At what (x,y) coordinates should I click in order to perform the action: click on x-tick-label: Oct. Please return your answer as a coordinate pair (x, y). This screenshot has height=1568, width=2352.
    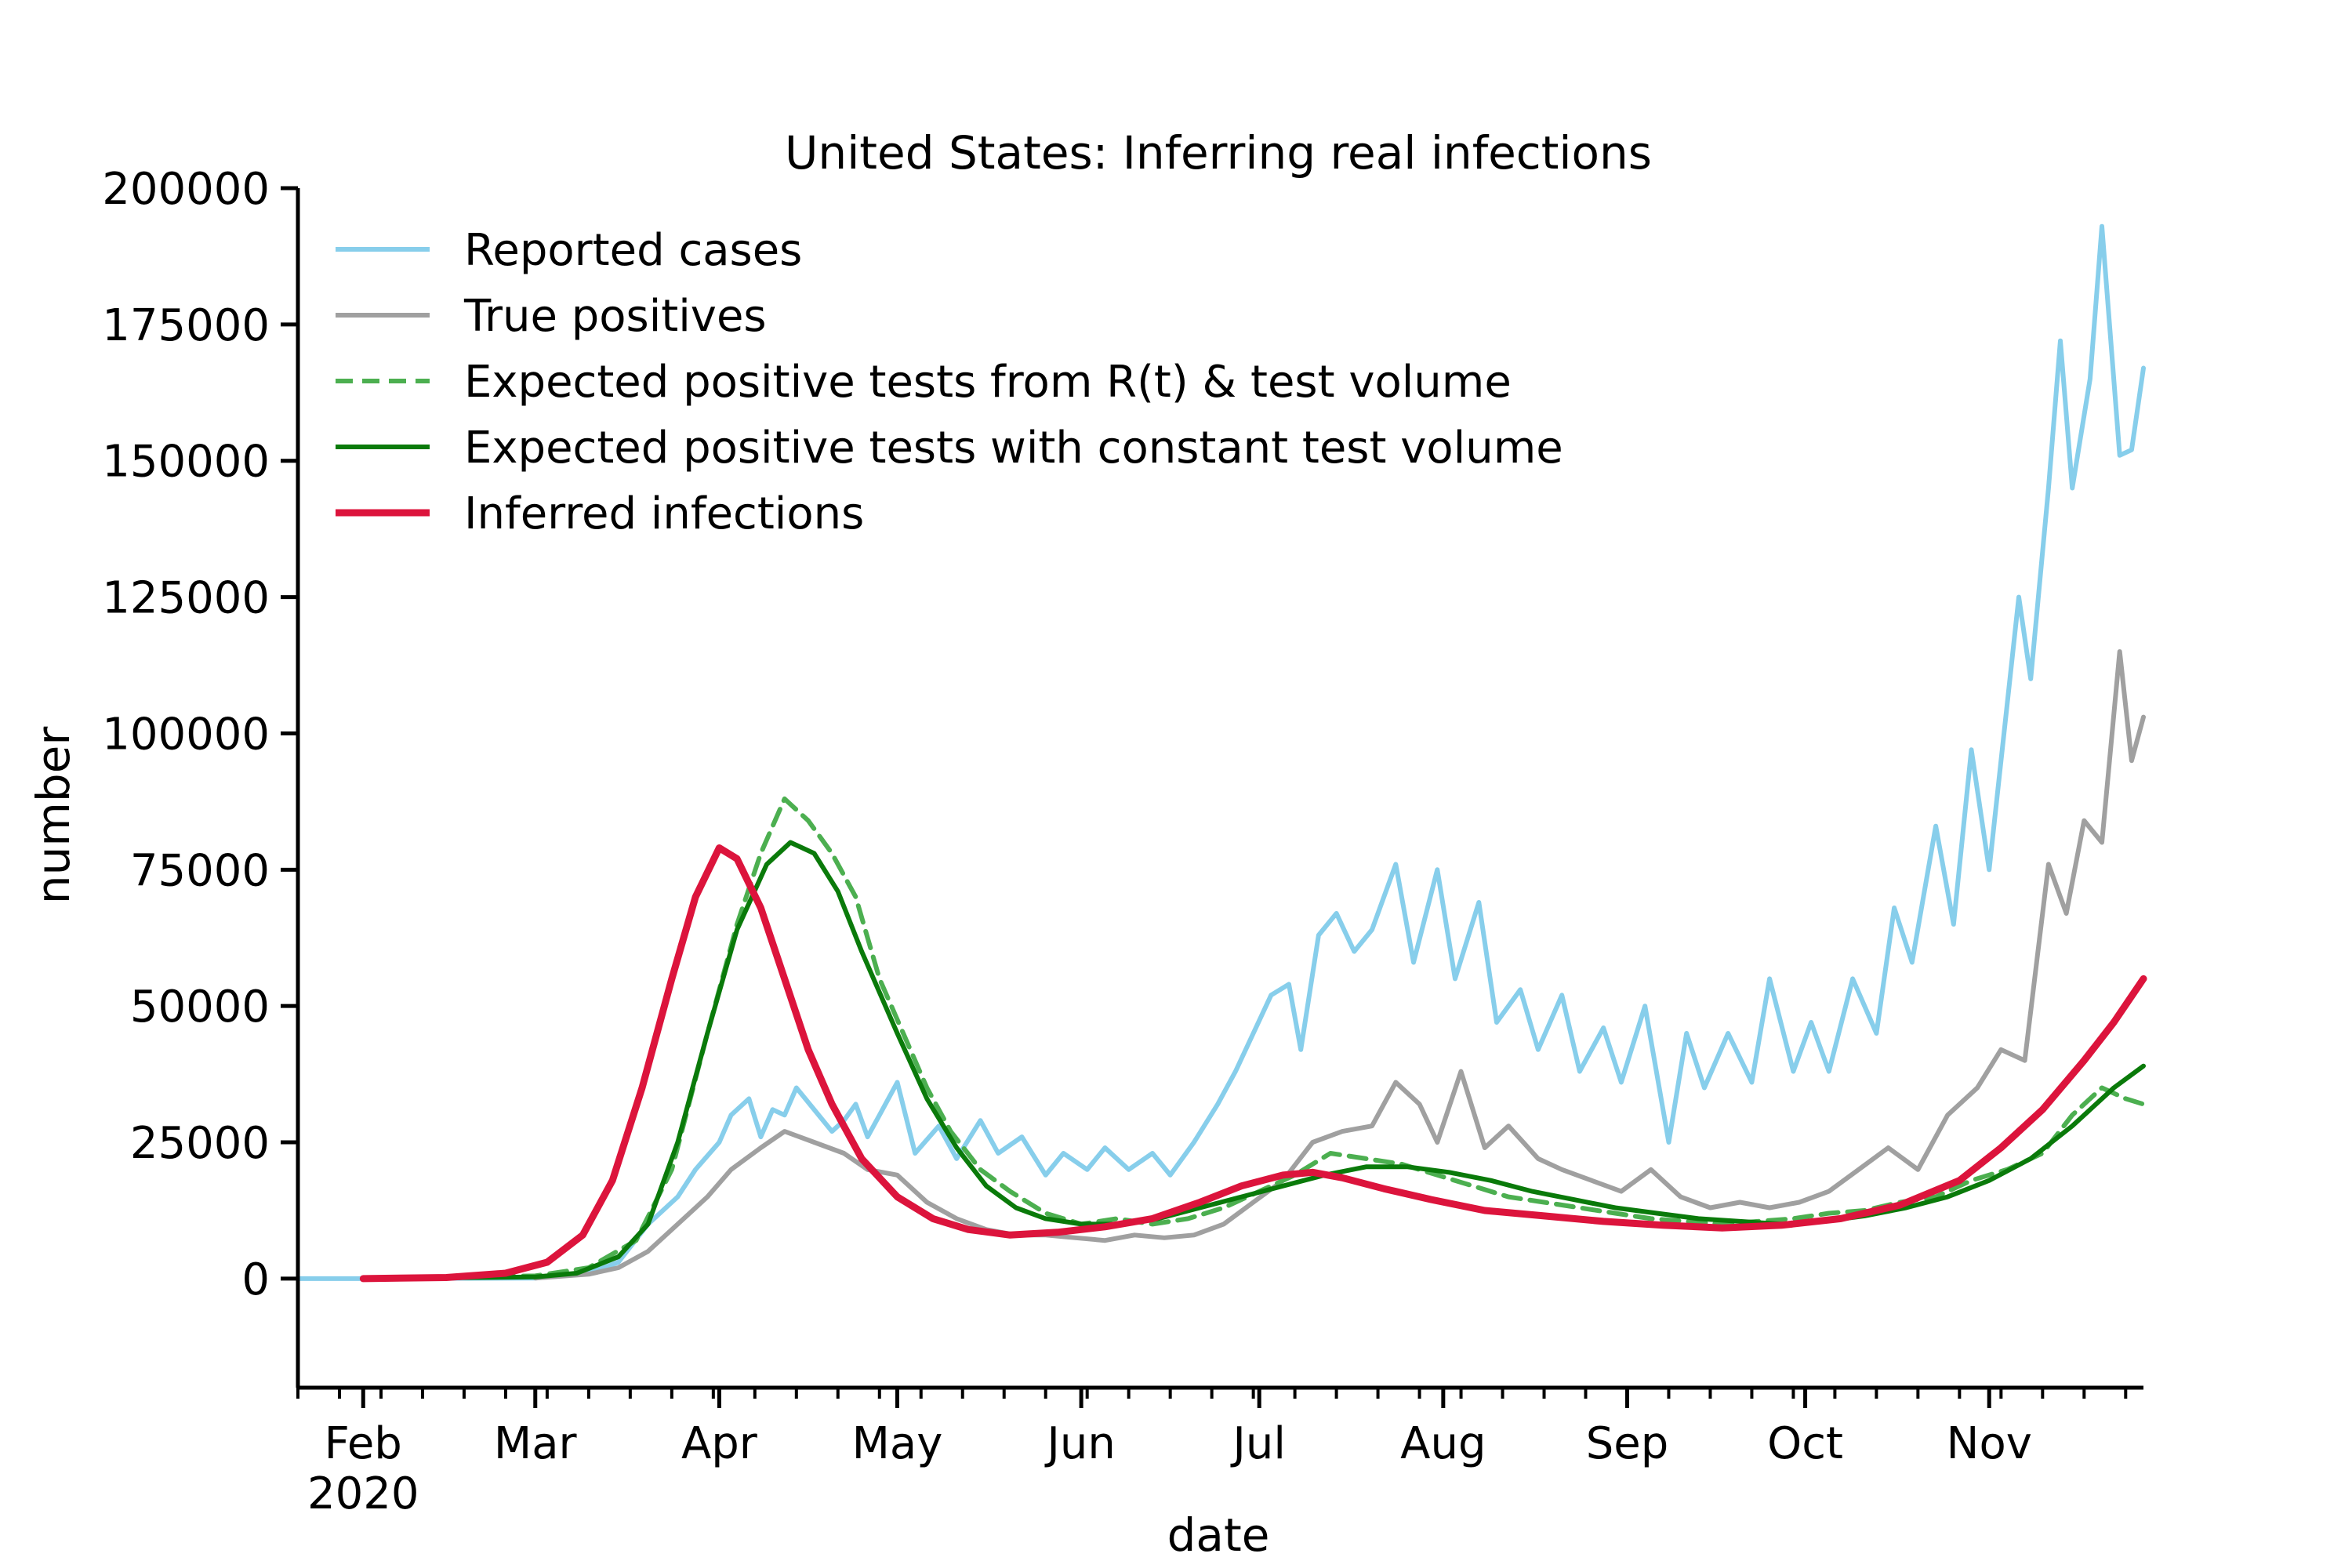
    Looking at the image, I should click on (1805, 1443).